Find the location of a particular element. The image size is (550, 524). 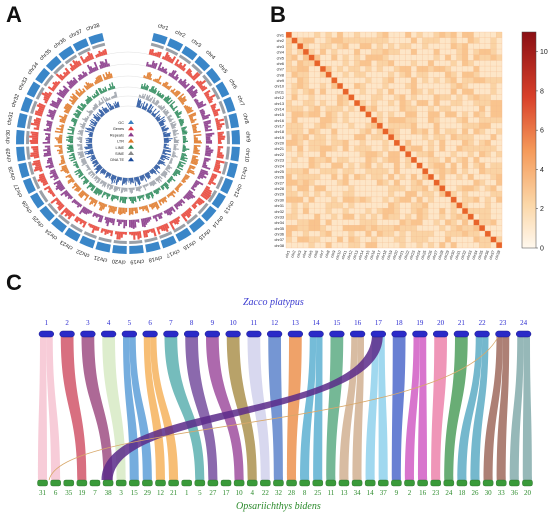

bottom-chromosome-label: 30 is located at coordinates (489, 493).